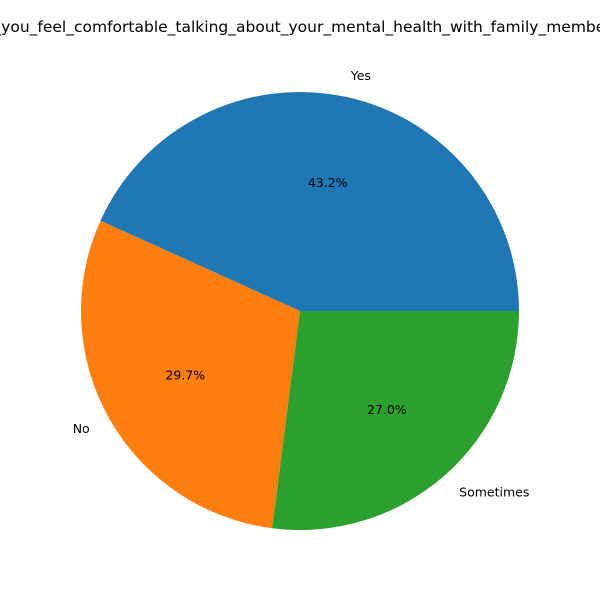 The image size is (600, 600). What do you see at coordinates (494, 491) in the screenshot?
I see `slice-label-sometimes: Sometimes` at bounding box center [494, 491].